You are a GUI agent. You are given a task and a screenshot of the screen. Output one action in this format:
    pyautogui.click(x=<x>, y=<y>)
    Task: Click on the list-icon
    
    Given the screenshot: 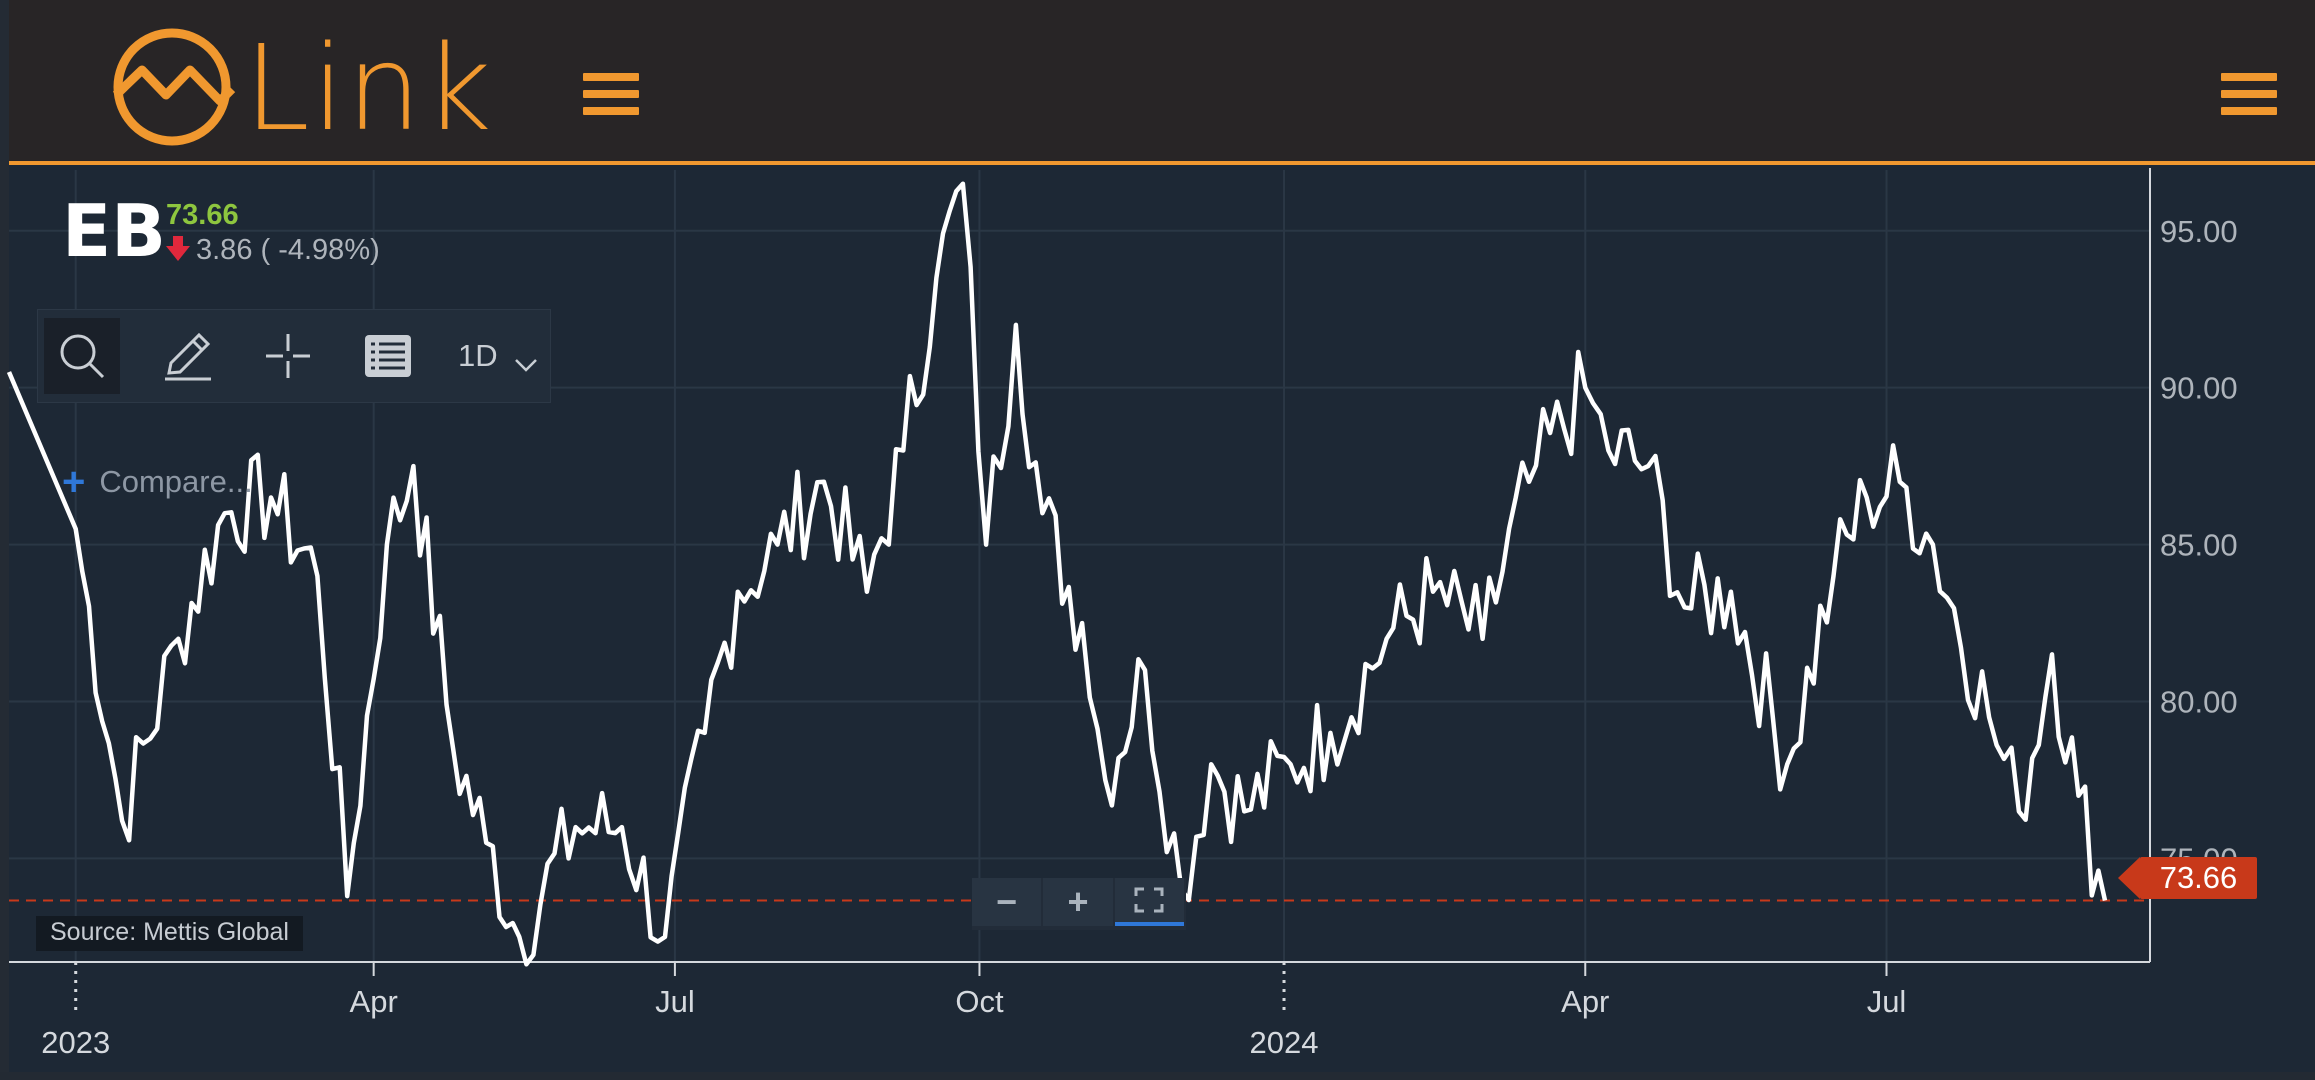 What is the action you would take?
    pyautogui.click(x=388, y=356)
    